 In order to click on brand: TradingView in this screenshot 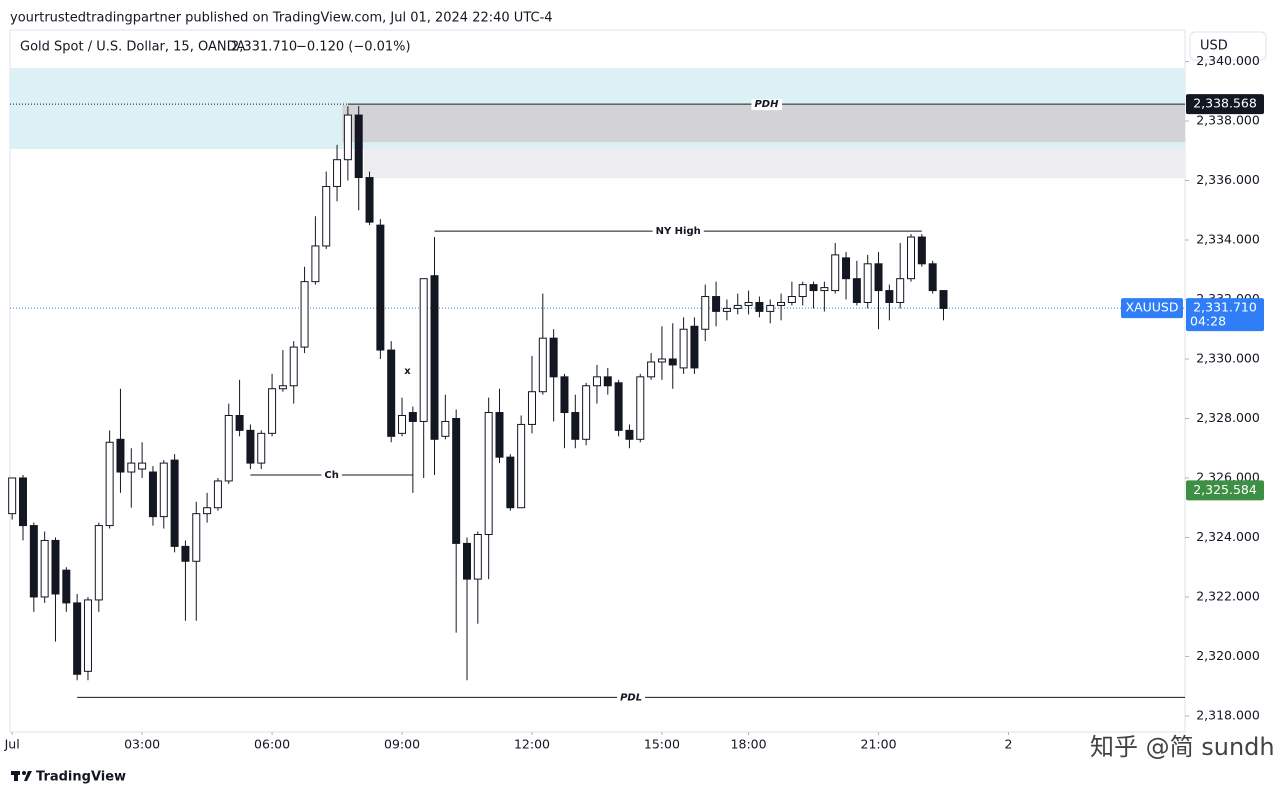, I will do `click(81, 777)`.